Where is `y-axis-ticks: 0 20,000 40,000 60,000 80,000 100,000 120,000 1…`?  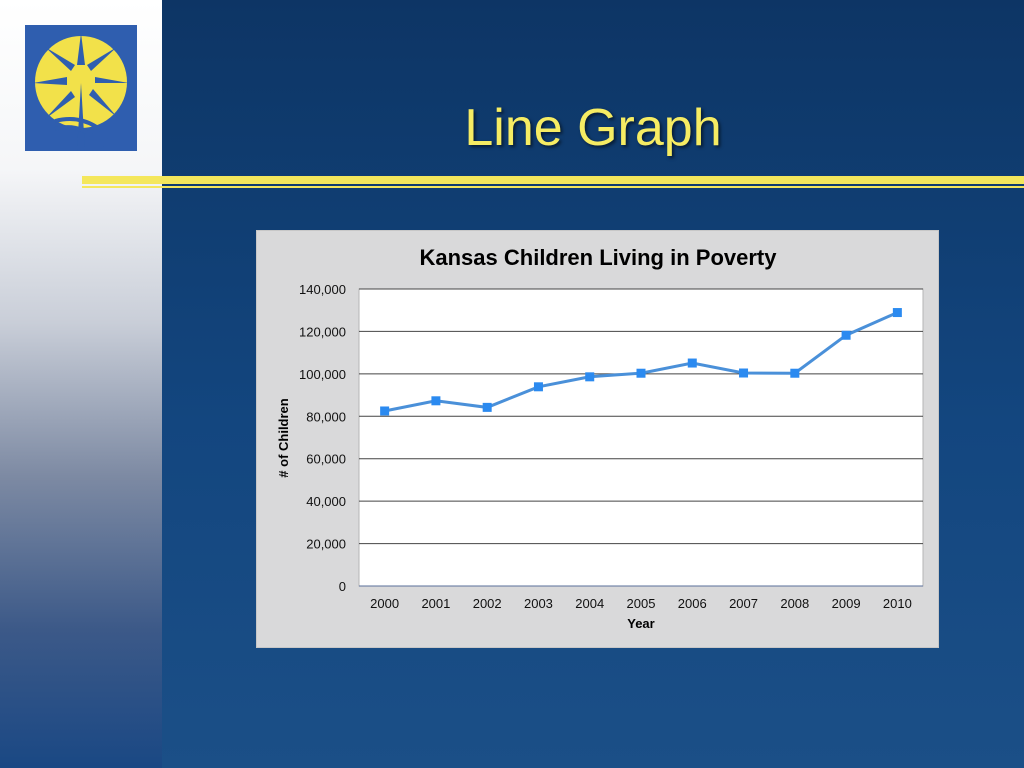
y-axis-ticks: 0 20,000 40,000 60,000 80,000 100,000 120,000 1… is located at coordinates (322, 438).